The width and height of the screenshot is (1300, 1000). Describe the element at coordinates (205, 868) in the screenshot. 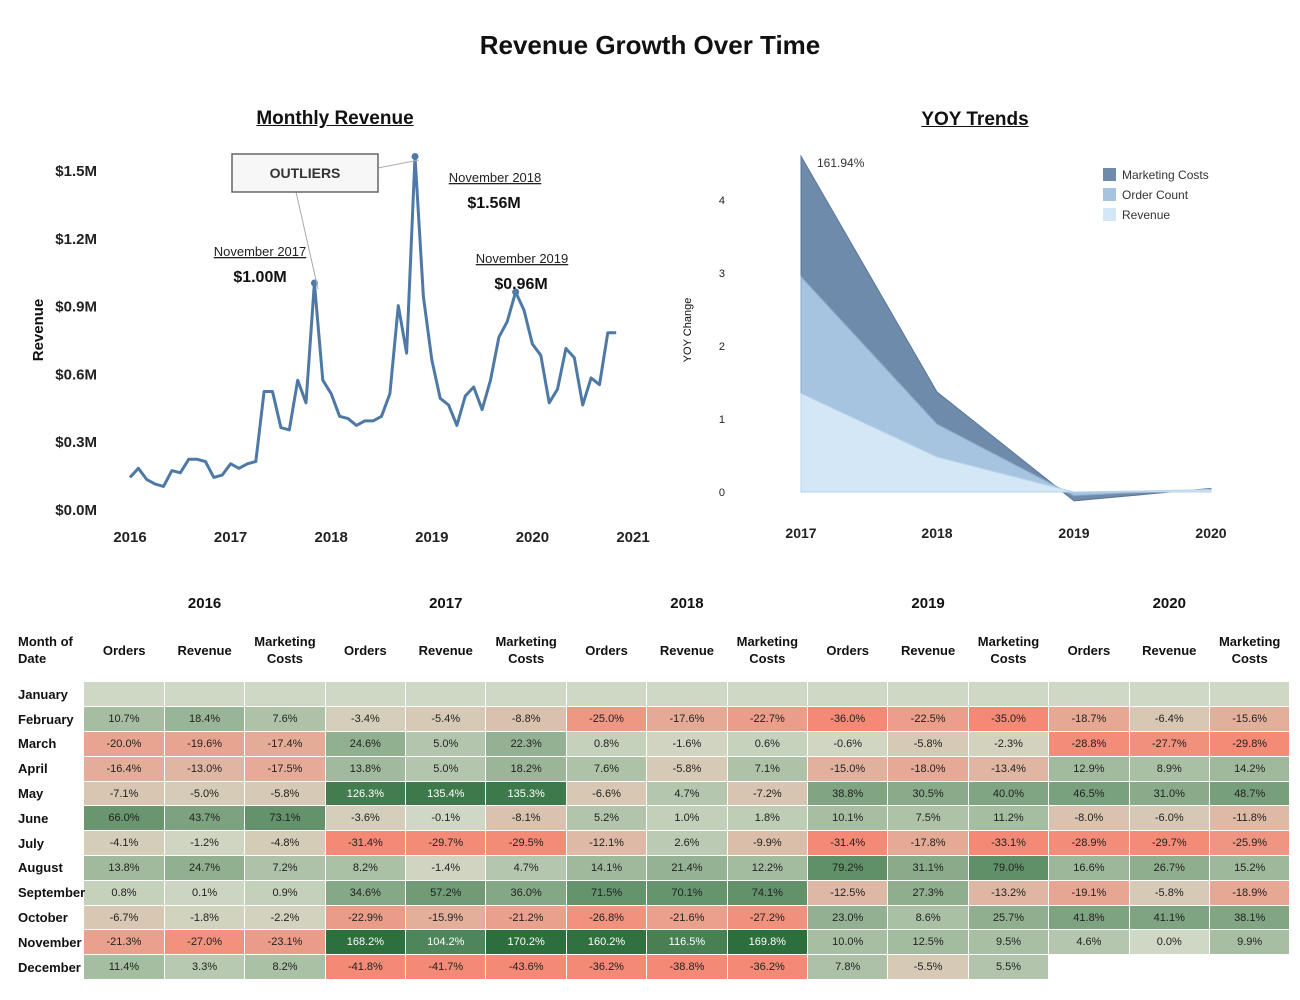

I see `table-cell: 24.7%` at that location.